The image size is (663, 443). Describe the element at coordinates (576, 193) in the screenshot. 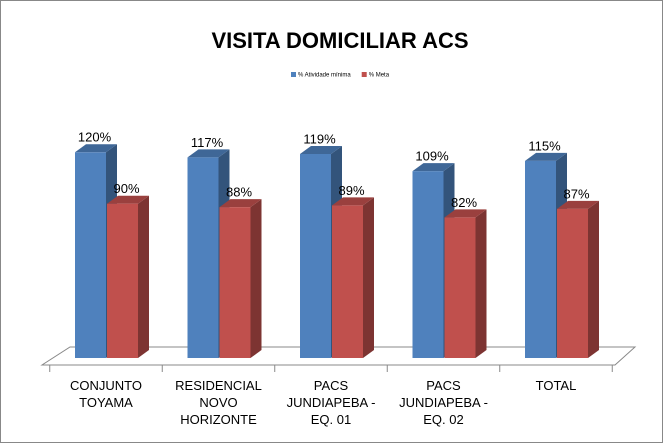

I see `value-label: 87%` at that location.